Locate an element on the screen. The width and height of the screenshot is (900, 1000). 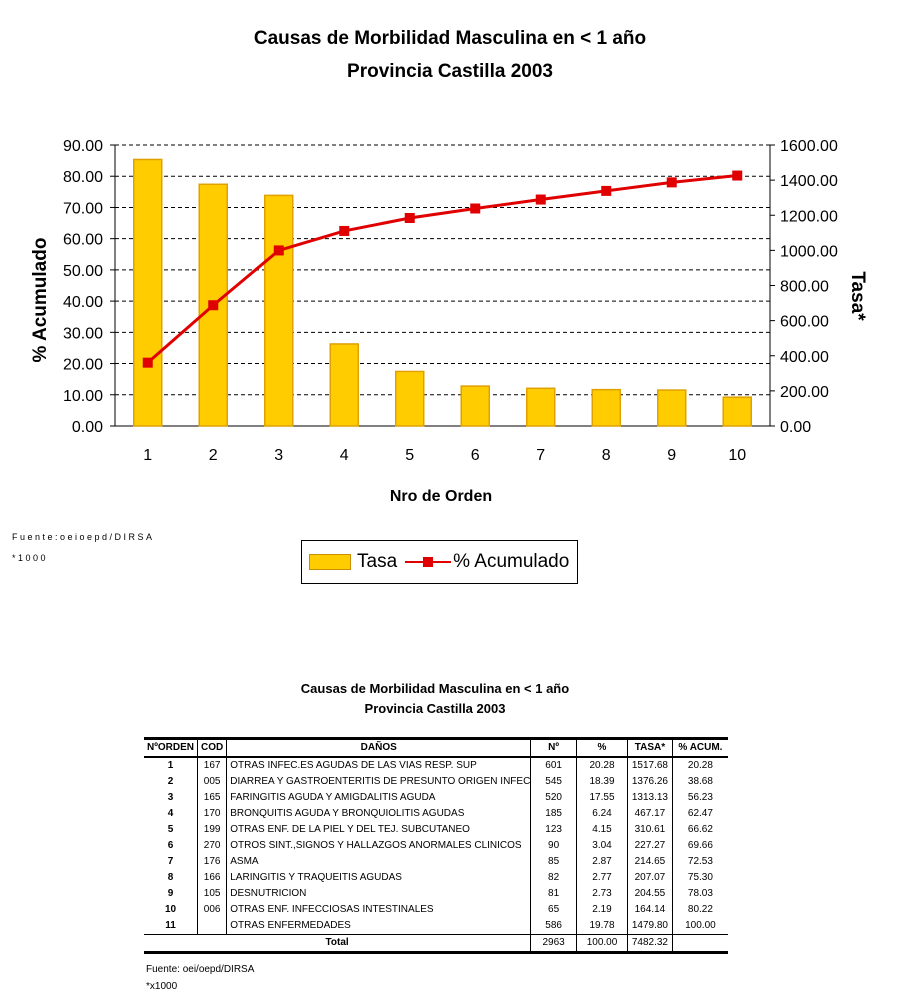
table-cell: 467.17 is located at coordinates (650, 814).